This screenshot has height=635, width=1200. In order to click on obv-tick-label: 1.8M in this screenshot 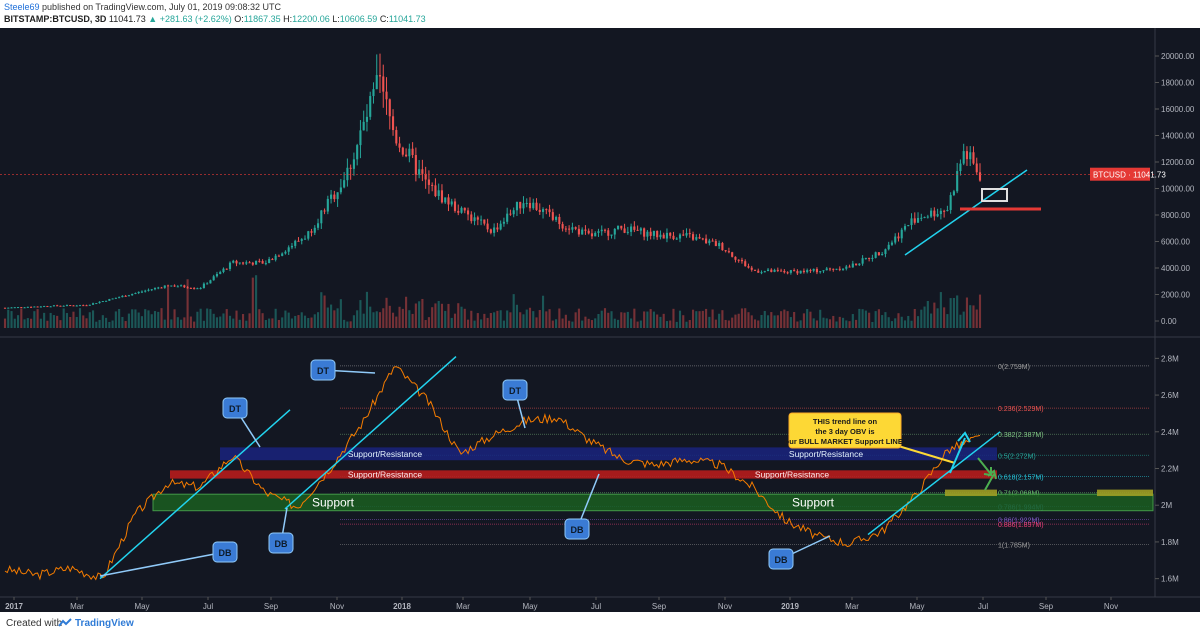, I will do `click(1170, 542)`.